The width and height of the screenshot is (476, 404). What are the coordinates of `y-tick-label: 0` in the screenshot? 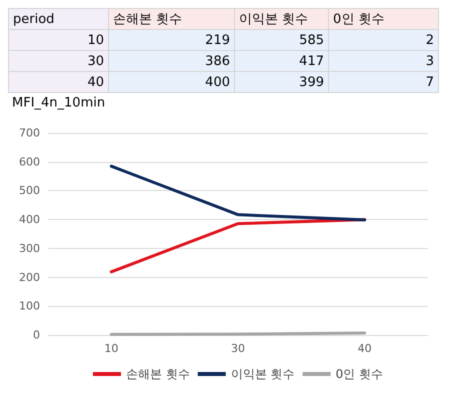 It's located at (36, 335).